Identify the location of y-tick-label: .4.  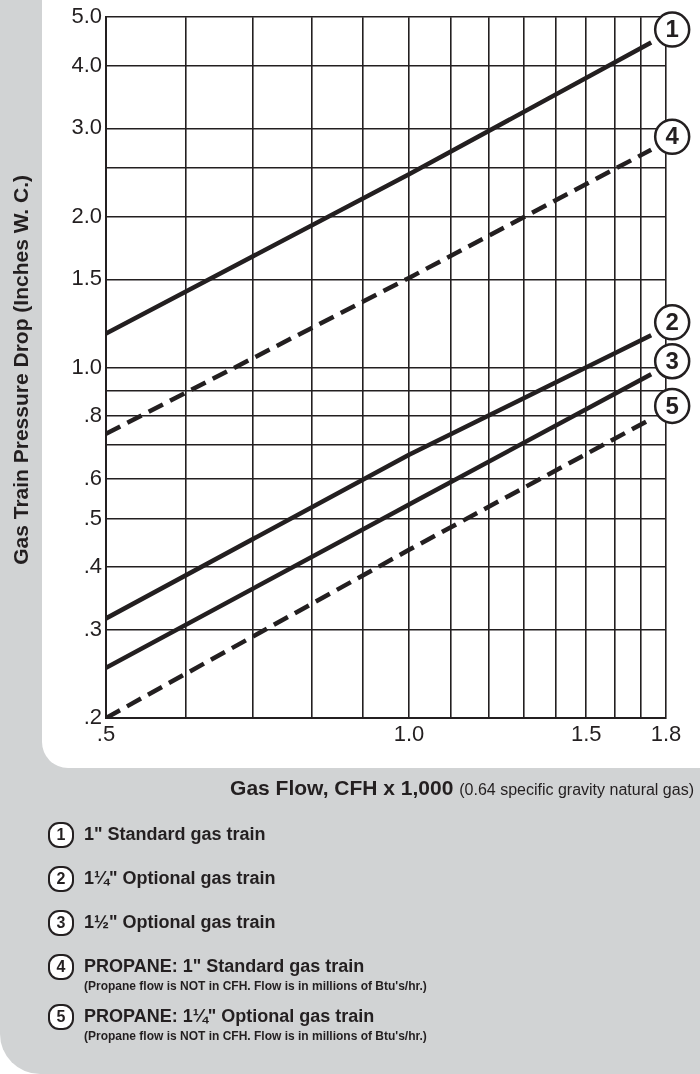
(92, 566).